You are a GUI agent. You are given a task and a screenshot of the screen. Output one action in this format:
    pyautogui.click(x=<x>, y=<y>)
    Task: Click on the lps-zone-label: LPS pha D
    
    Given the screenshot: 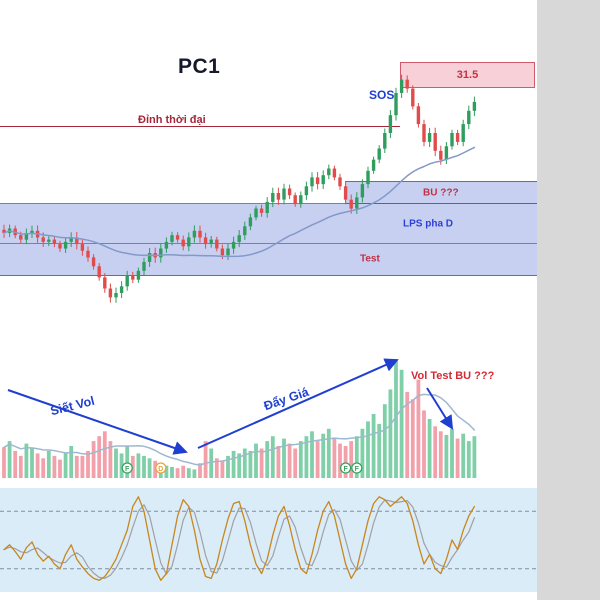 What is the action you would take?
    pyautogui.click(x=428, y=223)
    